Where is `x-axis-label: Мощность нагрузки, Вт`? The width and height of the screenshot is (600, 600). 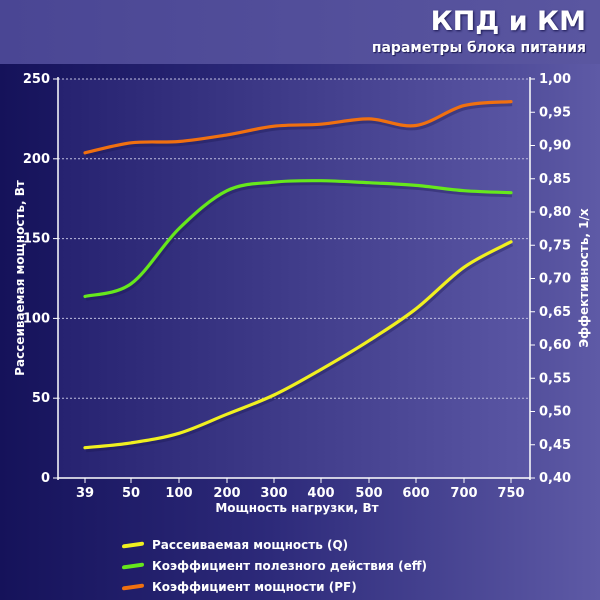 x-axis-label: Мощность нагрузки, Вт is located at coordinates (296, 508).